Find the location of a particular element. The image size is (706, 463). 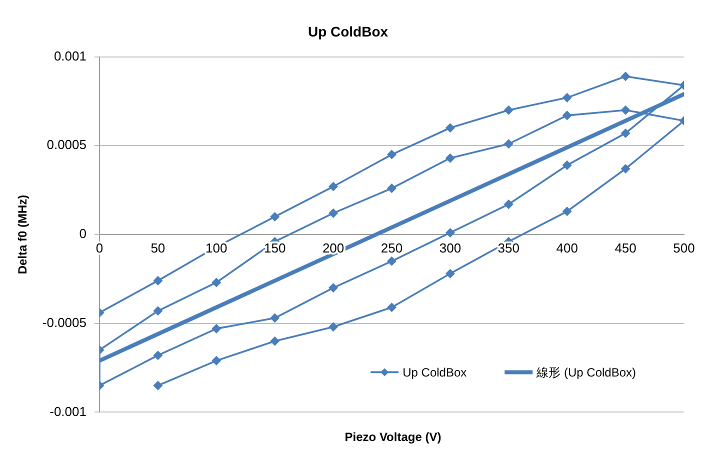

x-tick-label: 200 is located at coordinates (333, 248).